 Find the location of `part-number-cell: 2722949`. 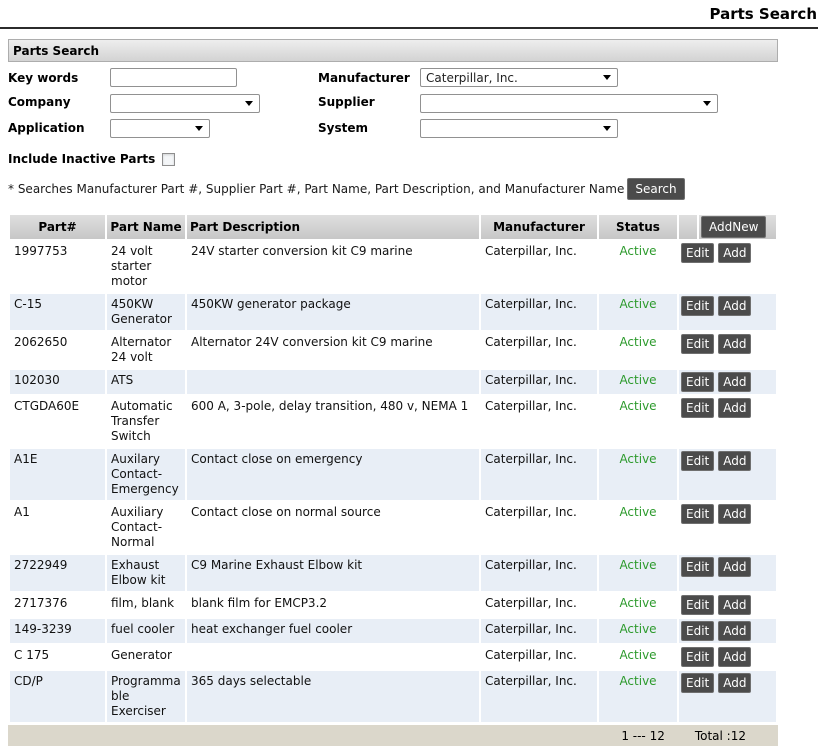

part-number-cell: 2722949 is located at coordinates (57, 573).